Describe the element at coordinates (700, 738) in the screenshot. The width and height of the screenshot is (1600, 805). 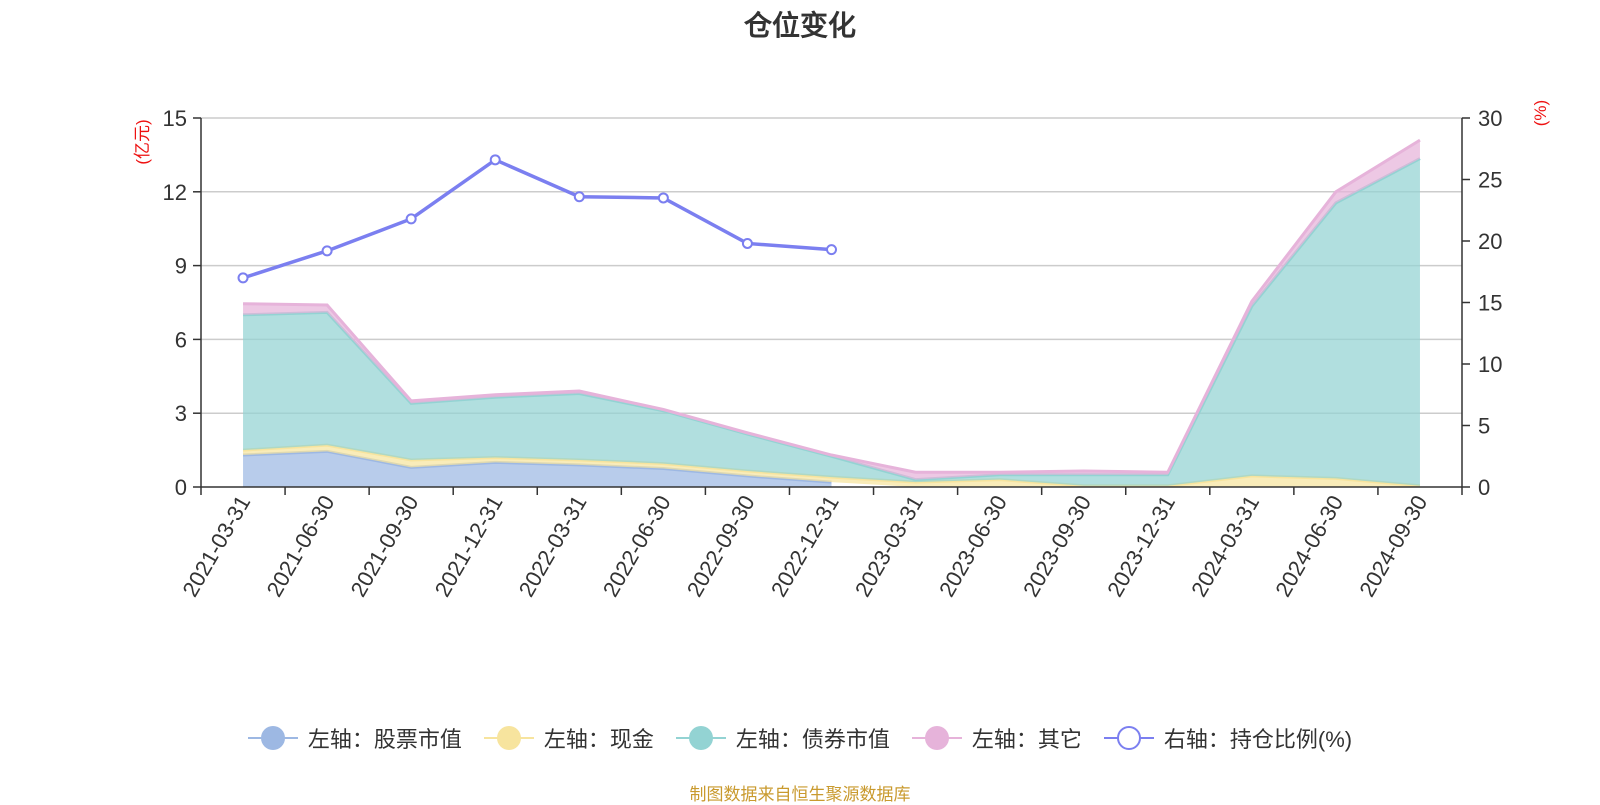
I see `legend-marker-bond` at that location.